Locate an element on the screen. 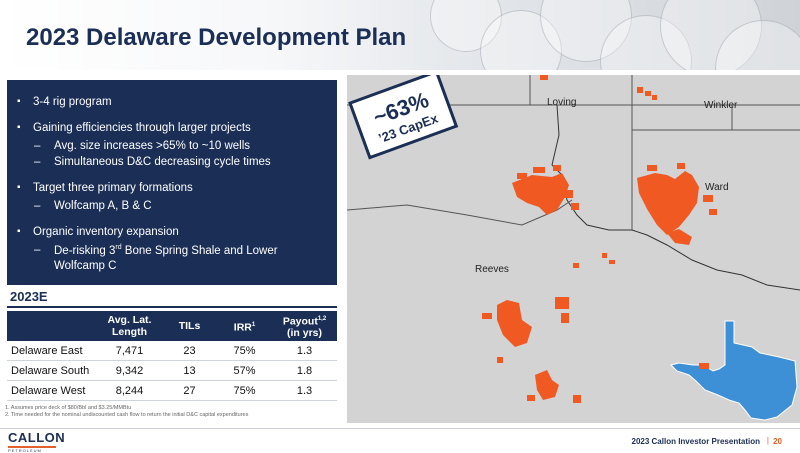 The width and height of the screenshot is (800, 453). callout-box is located at coordinates (403, 117).